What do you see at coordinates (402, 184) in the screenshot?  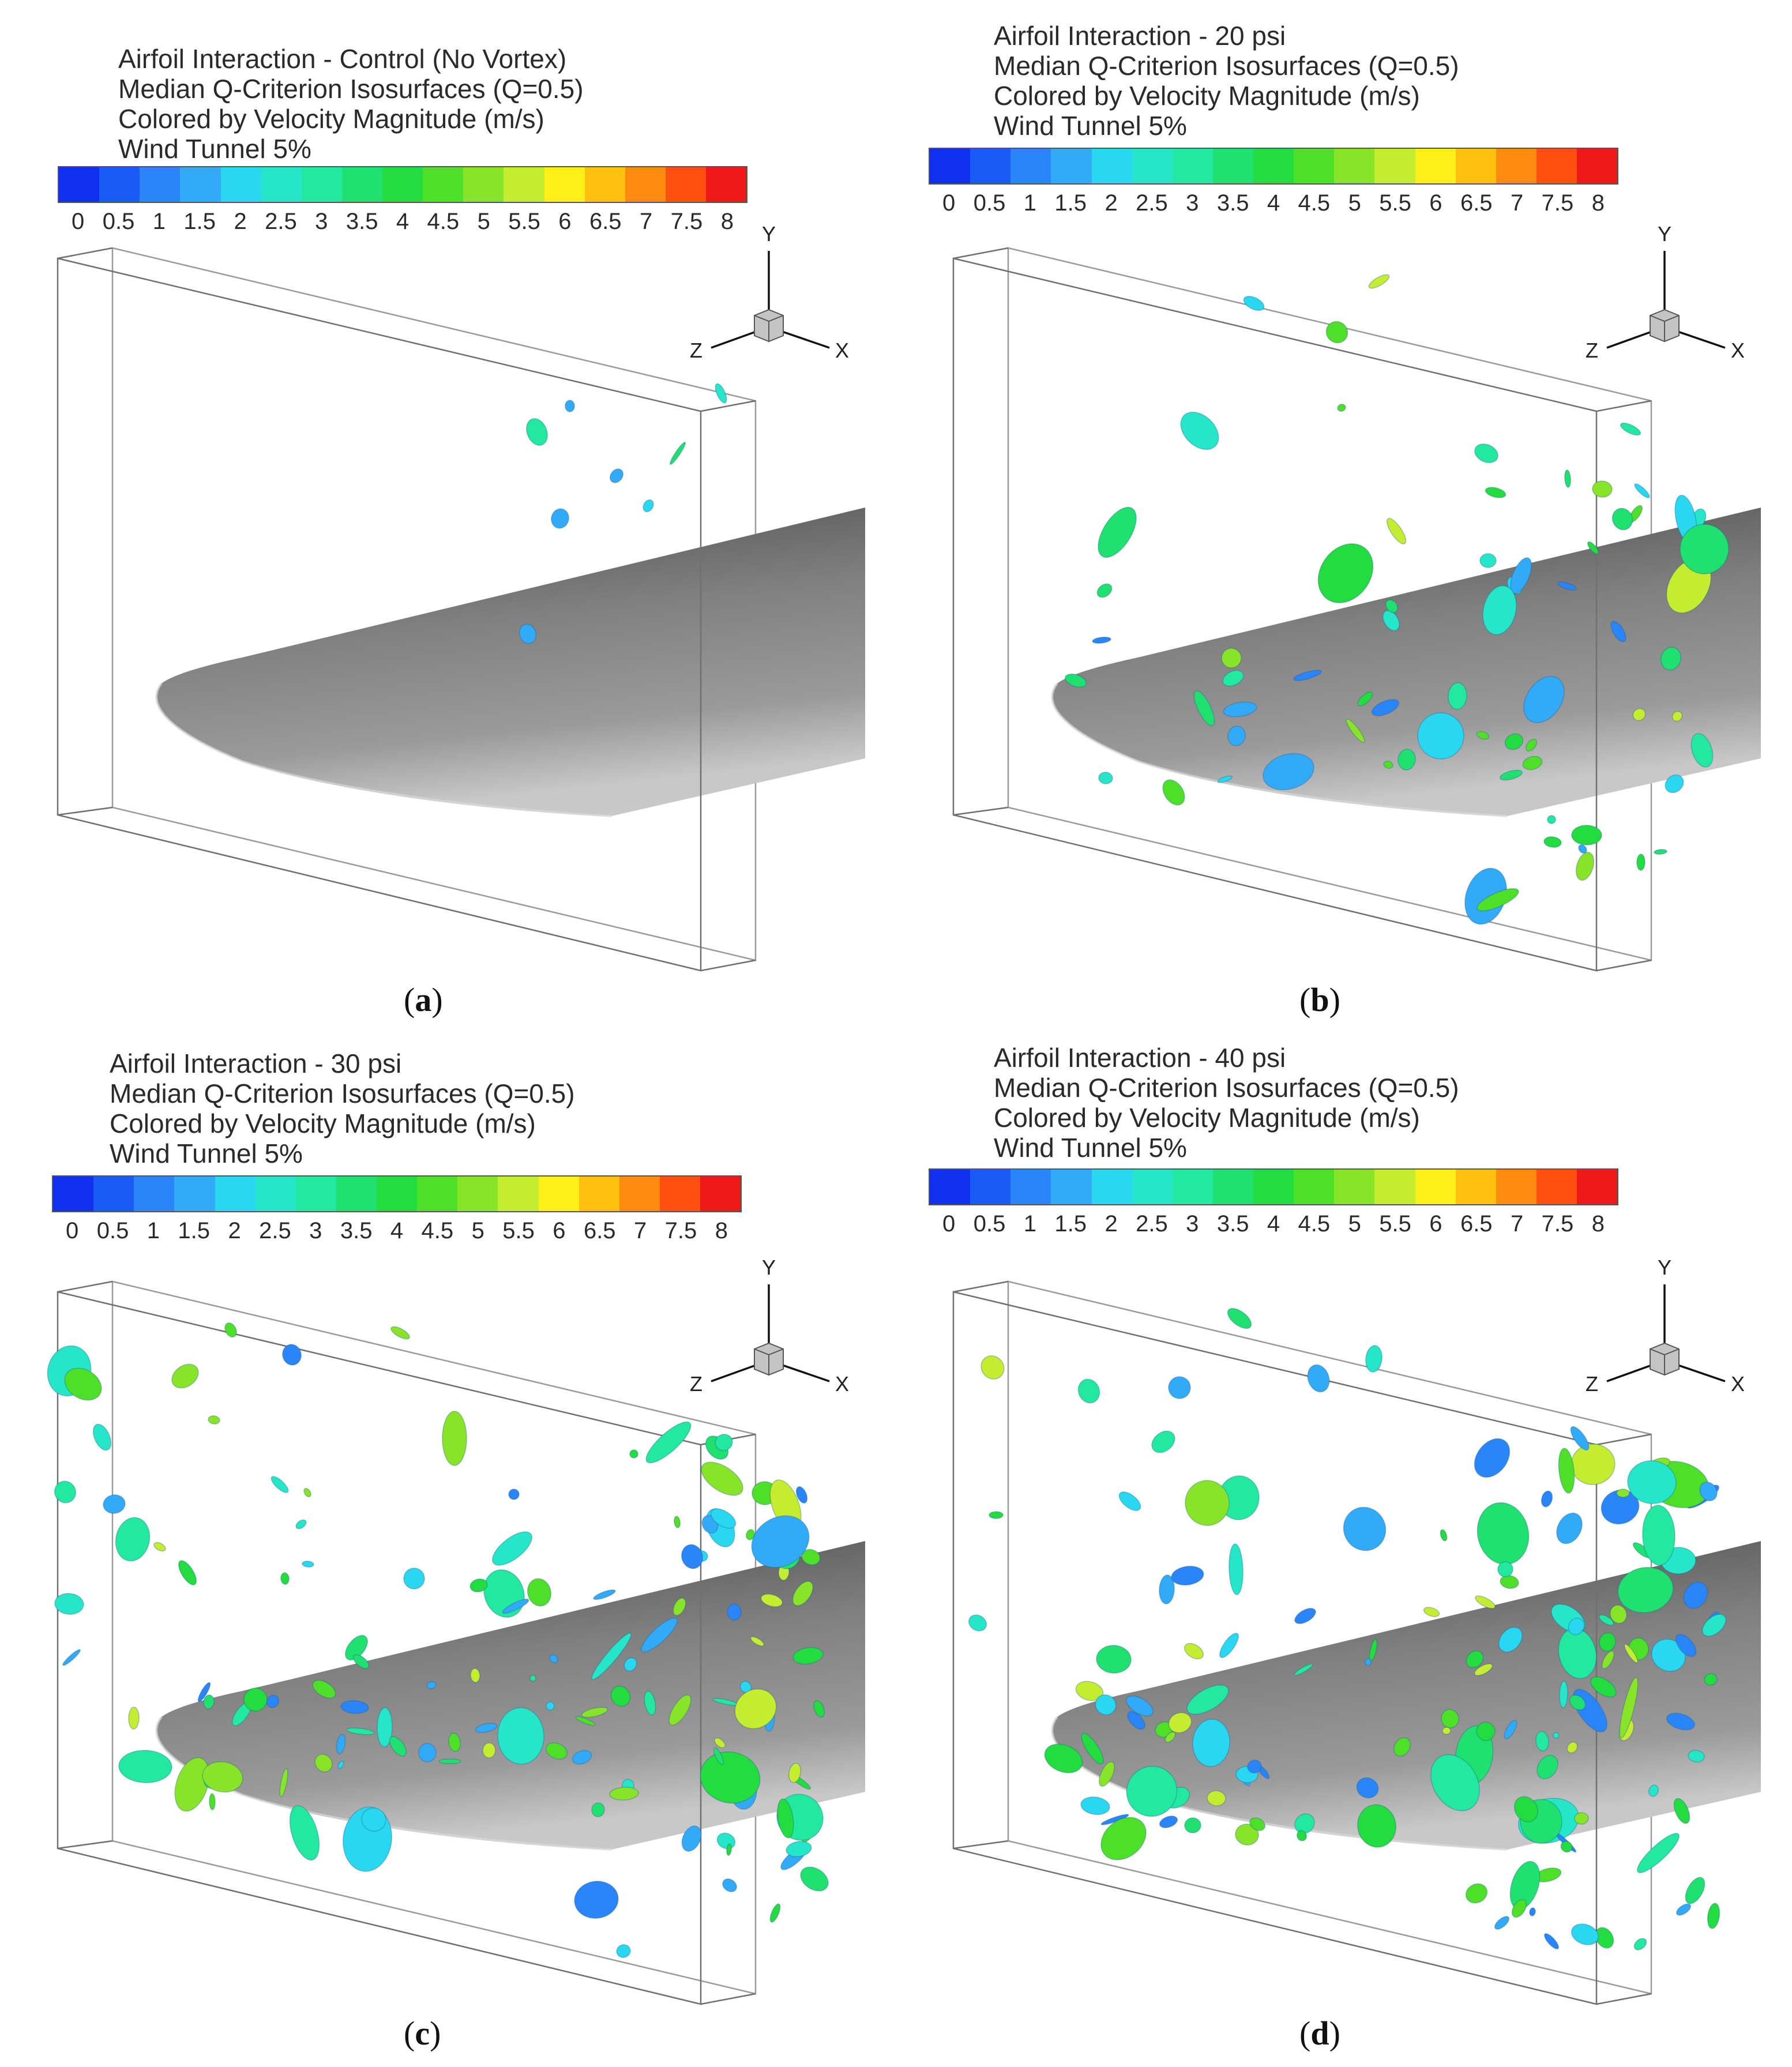 I see `velocity-colorbar` at bounding box center [402, 184].